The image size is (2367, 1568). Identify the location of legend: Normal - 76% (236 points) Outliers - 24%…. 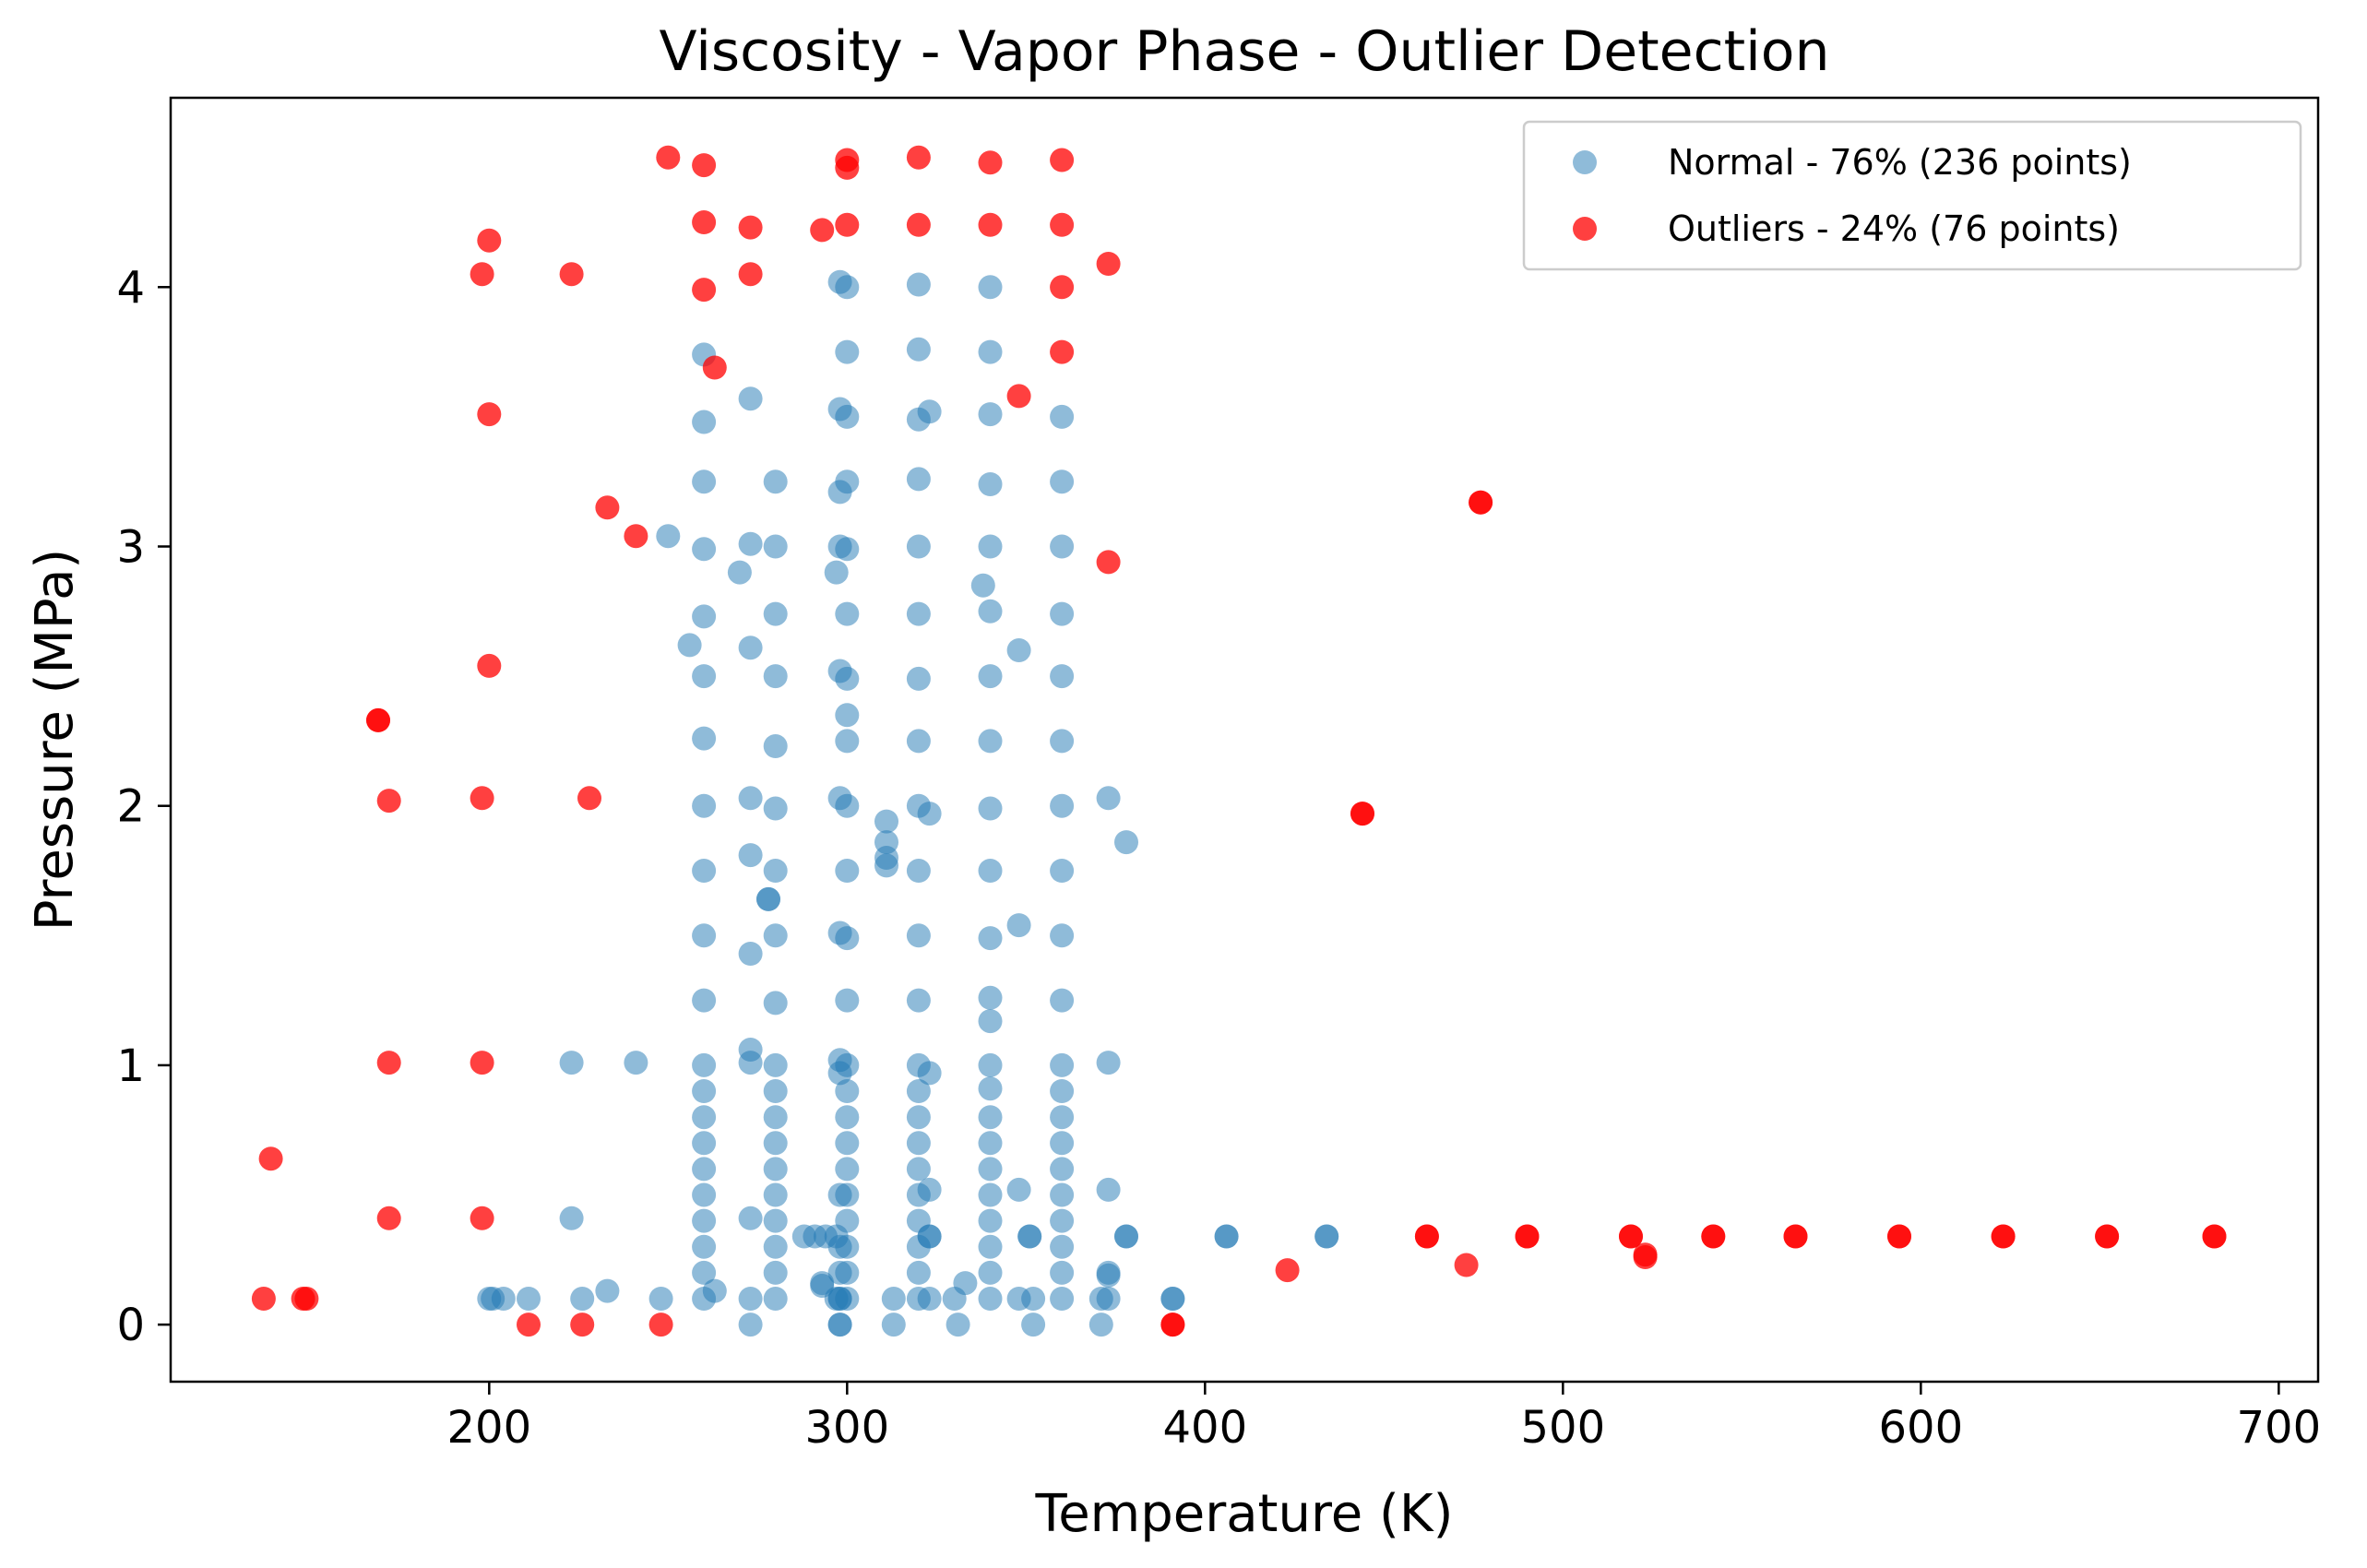
(1912, 195).